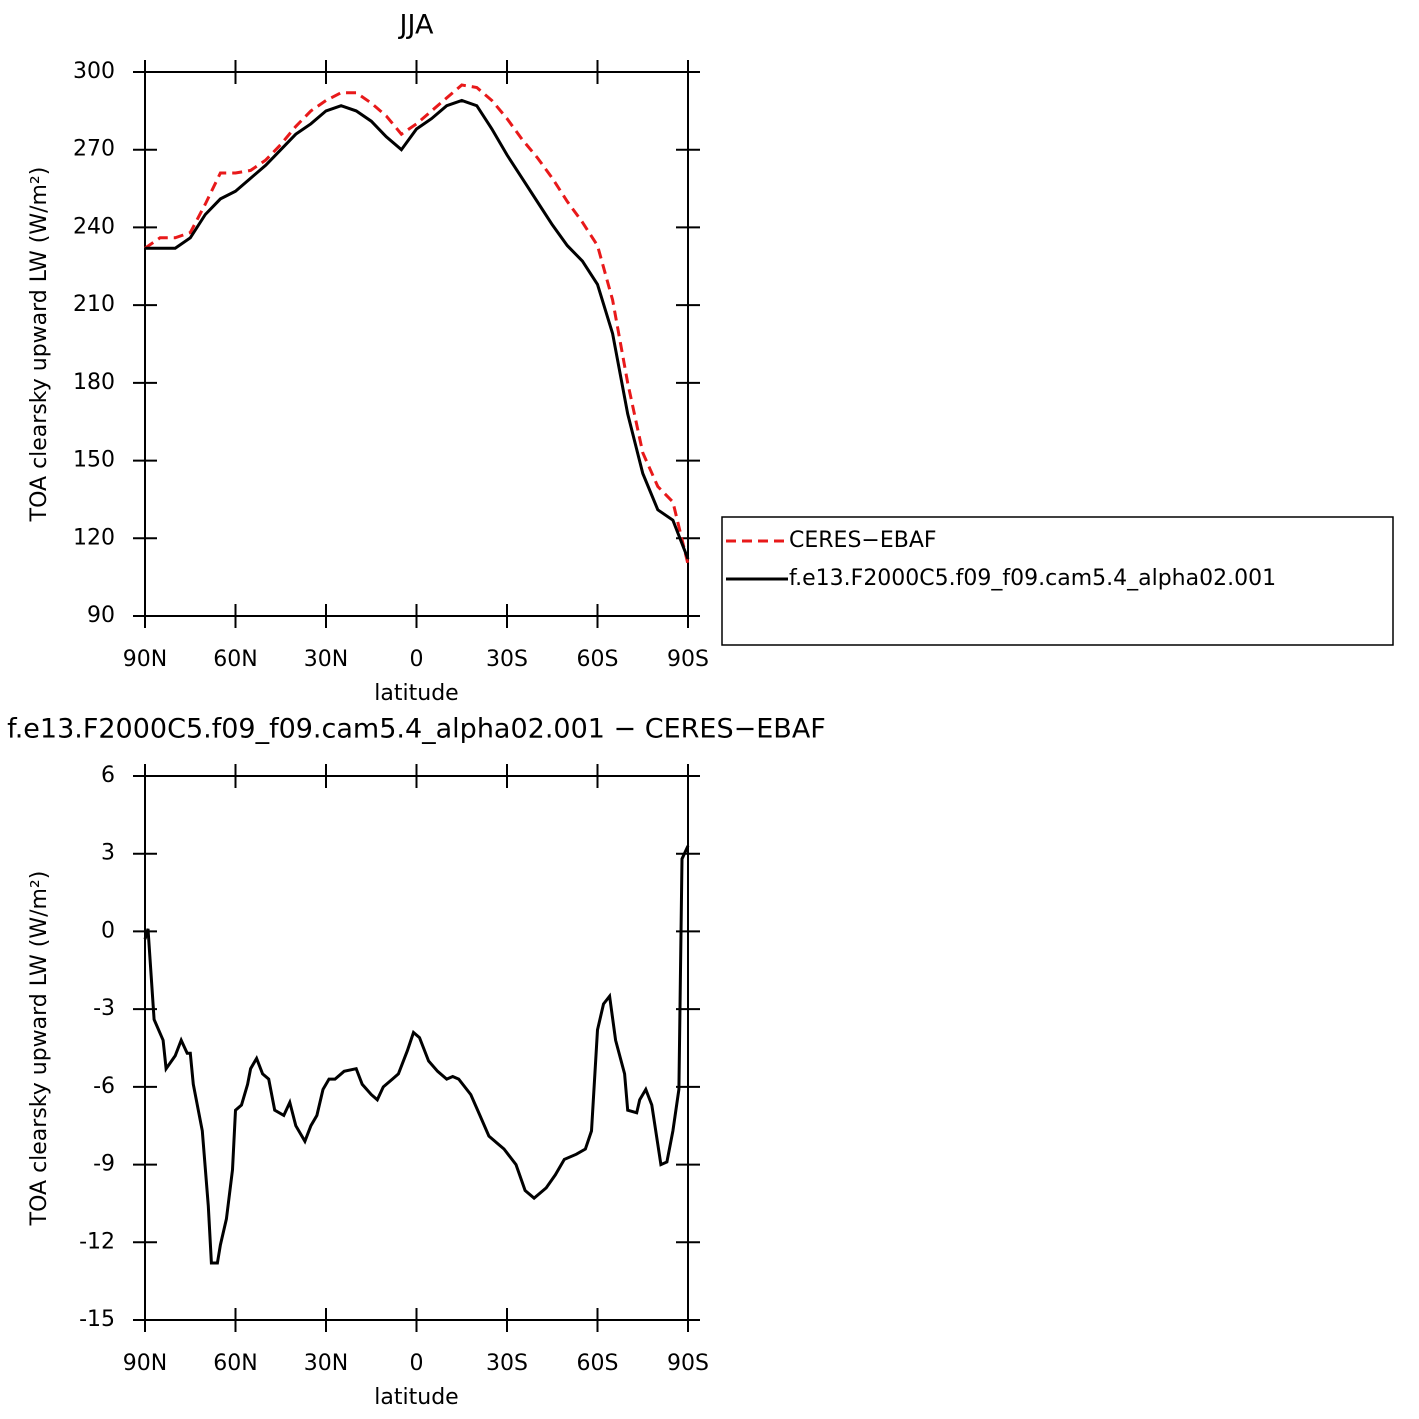 The height and width of the screenshot is (1419, 1419). What do you see at coordinates (108, 853) in the screenshot?
I see `y-tick-label: 3` at bounding box center [108, 853].